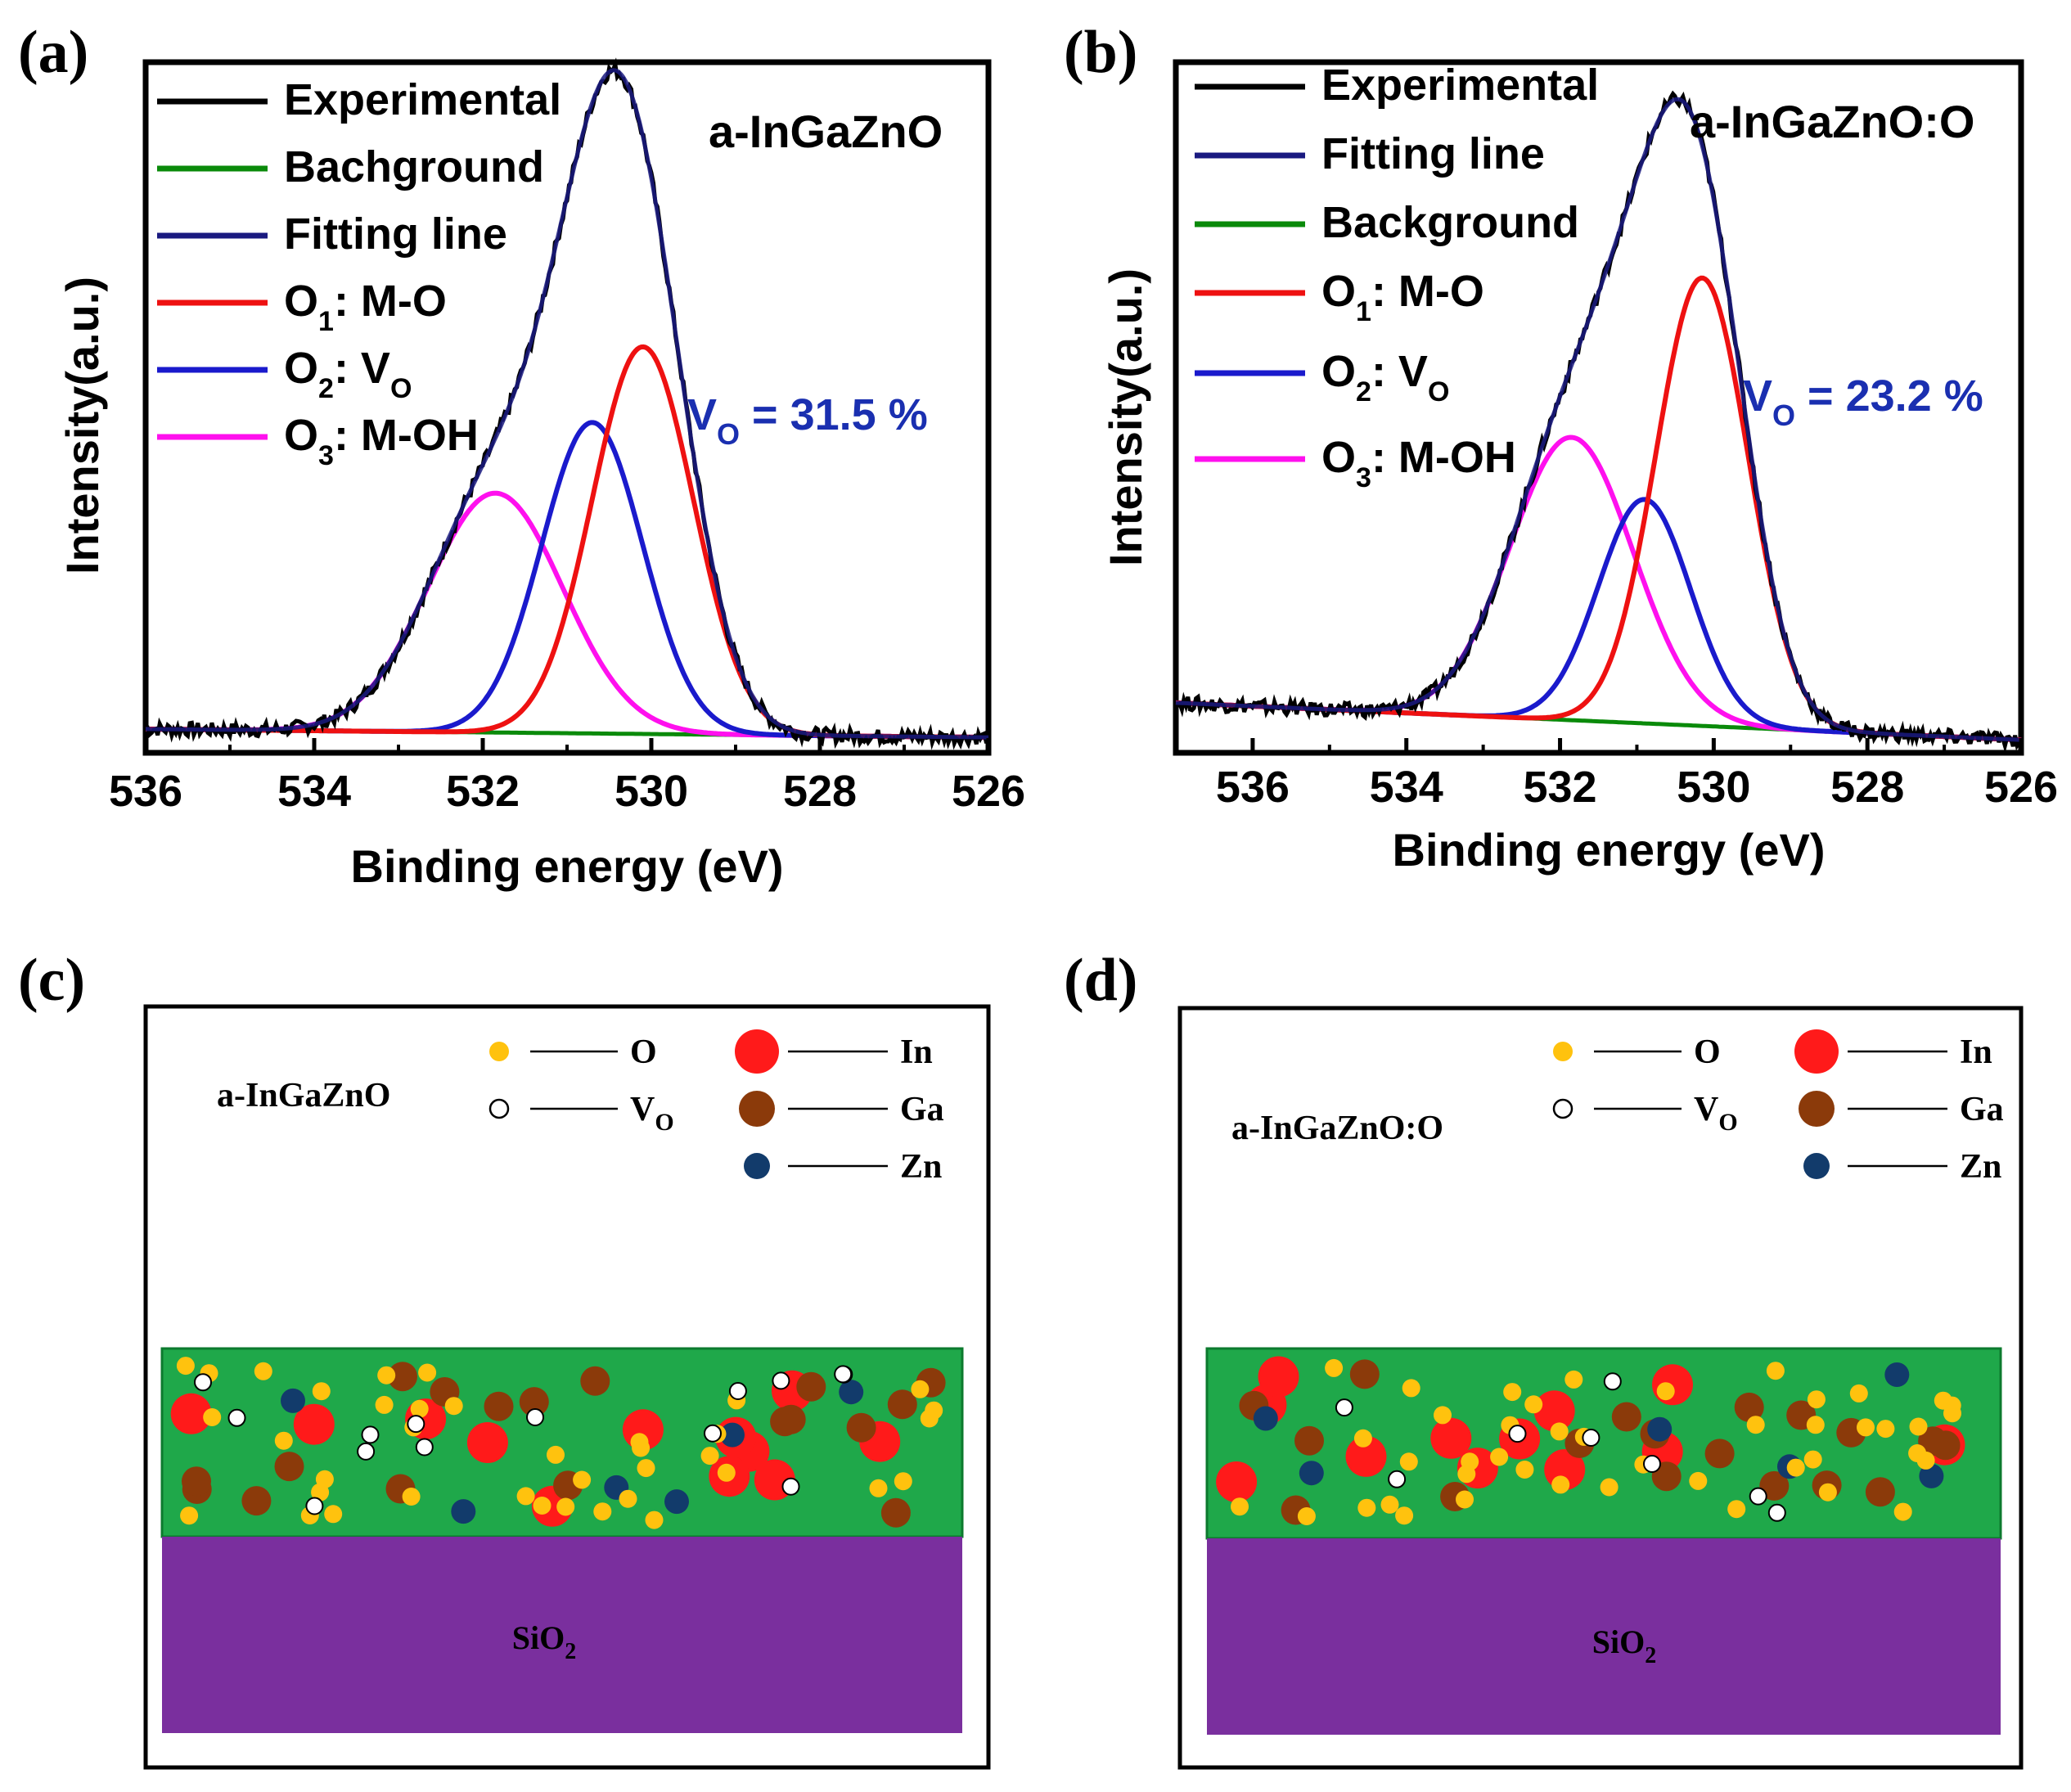 The image size is (2071, 1792). I want to click on vo-sub: O, so click(1784, 415).